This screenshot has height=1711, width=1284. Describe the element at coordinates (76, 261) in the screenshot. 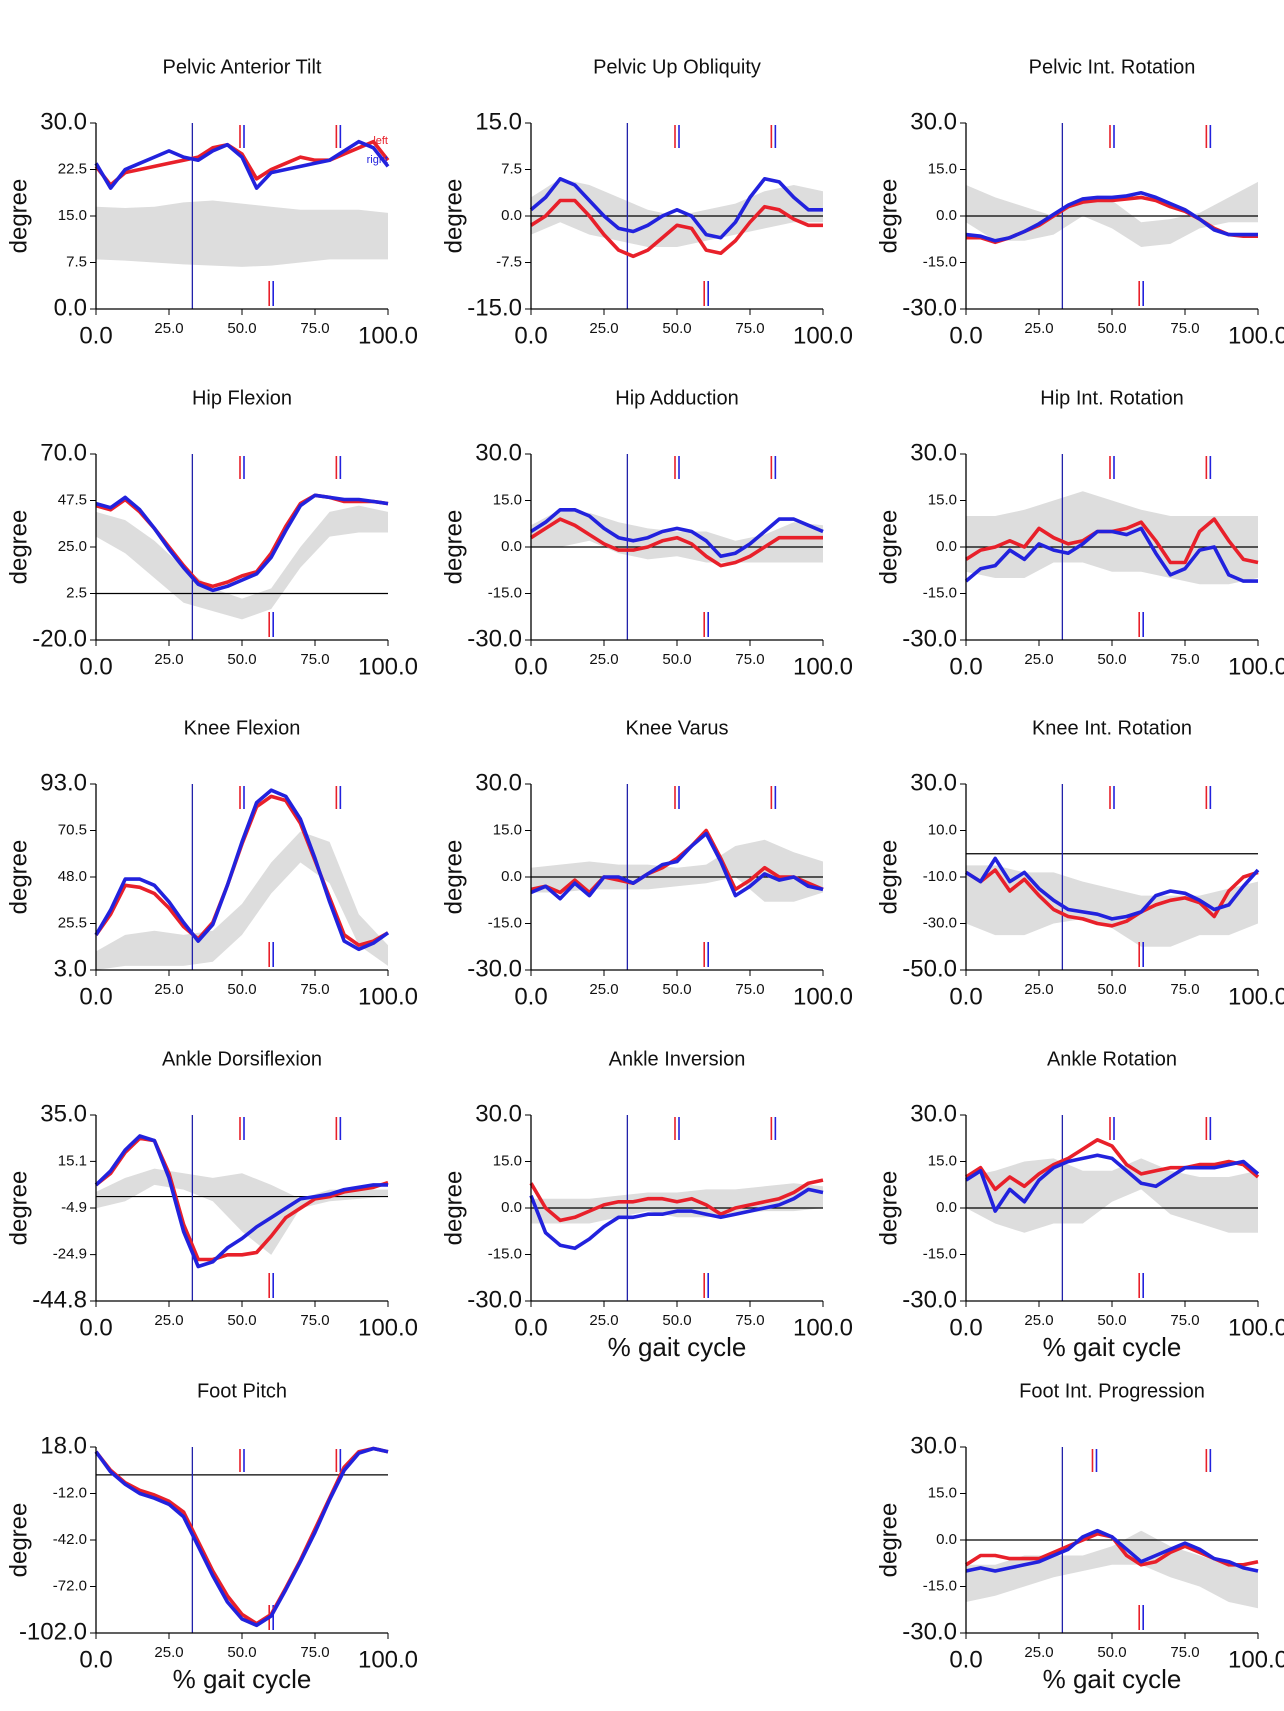

I see `y-tick-label: 7.5` at that location.